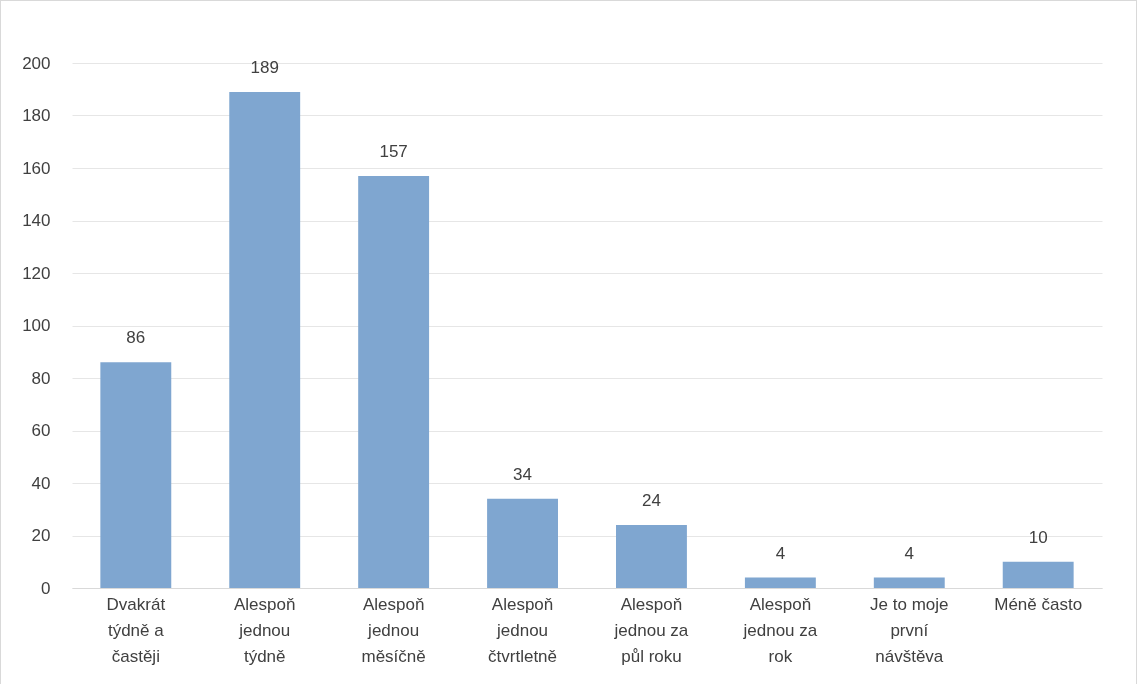  I want to click on data-label: 34, so click(523, 474).